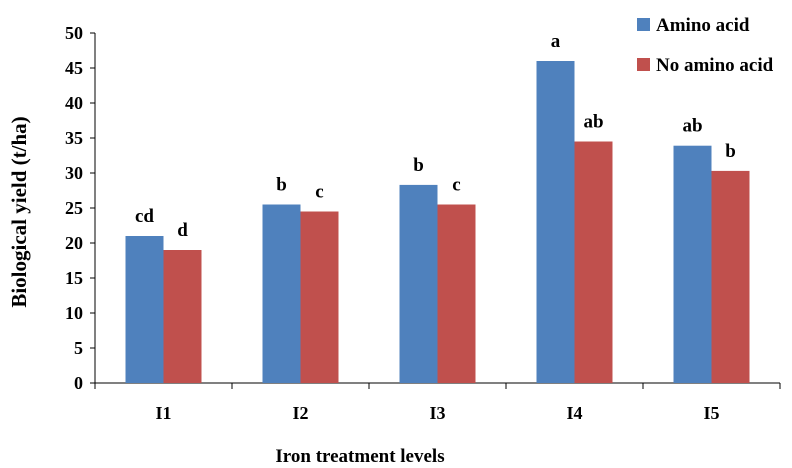 The image size is (792, 468). I want to click on legend-label: Amino acid, so click(703, 25).